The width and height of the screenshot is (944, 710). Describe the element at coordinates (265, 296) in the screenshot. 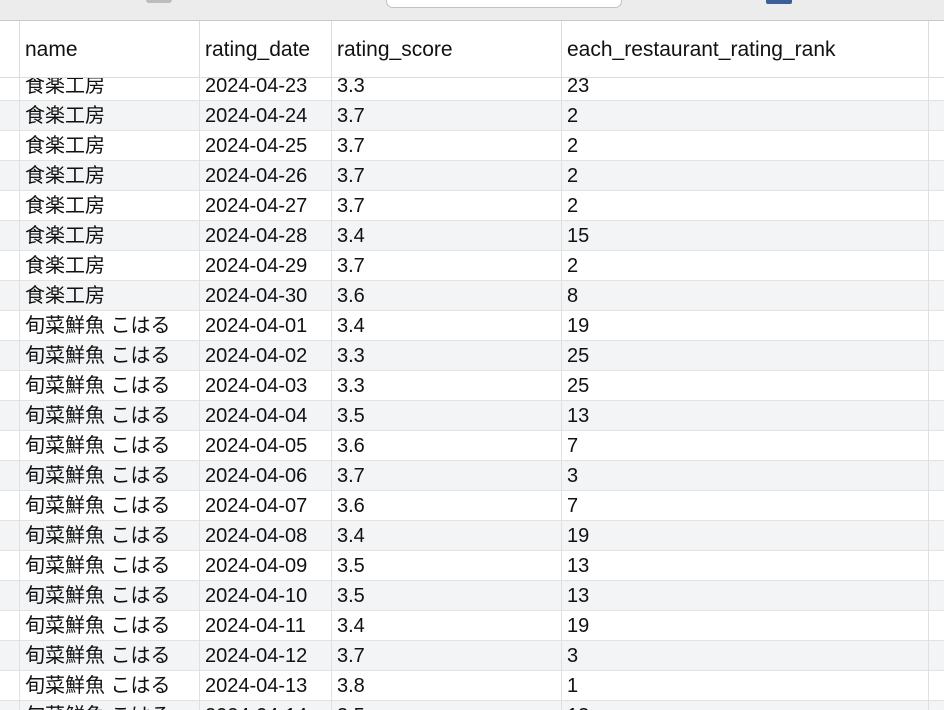

I see `cell-rating-date: 2024-04-30` at that location.